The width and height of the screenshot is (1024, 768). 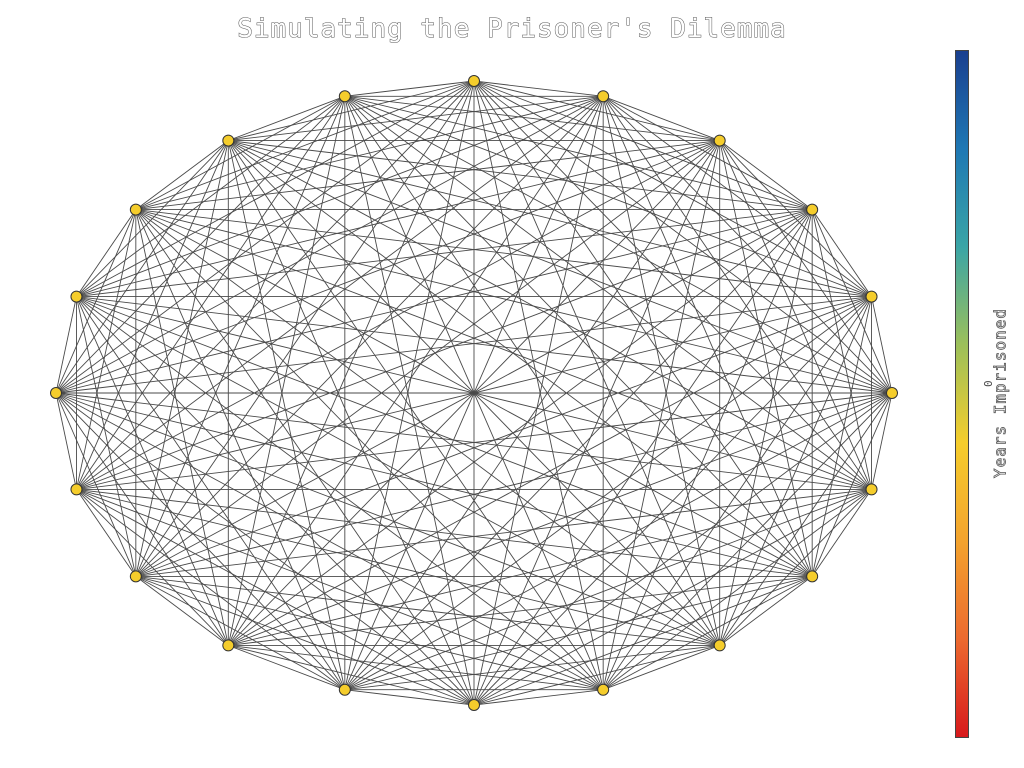 I want to click on colorbar, so click(x=962, y=394).